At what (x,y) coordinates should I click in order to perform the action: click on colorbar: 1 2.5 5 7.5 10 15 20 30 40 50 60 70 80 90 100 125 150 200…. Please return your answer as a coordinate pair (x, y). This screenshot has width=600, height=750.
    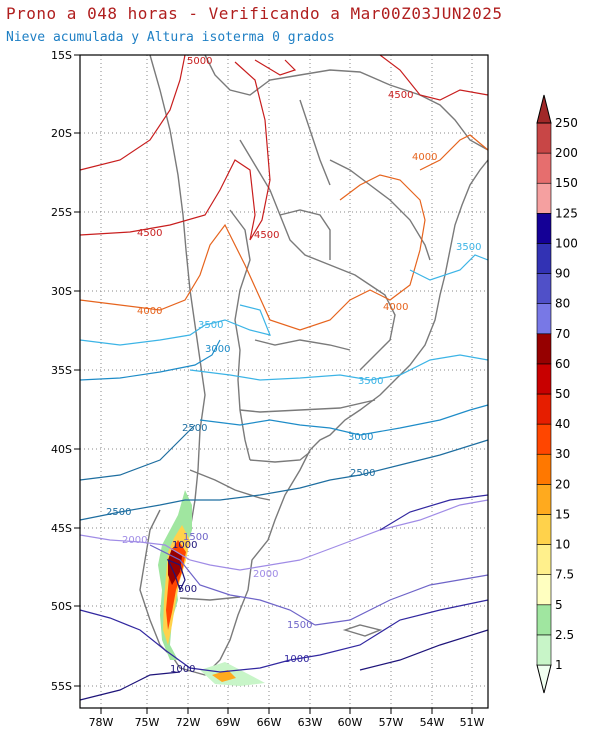
    Looking at the image, I should click on (557, 394).